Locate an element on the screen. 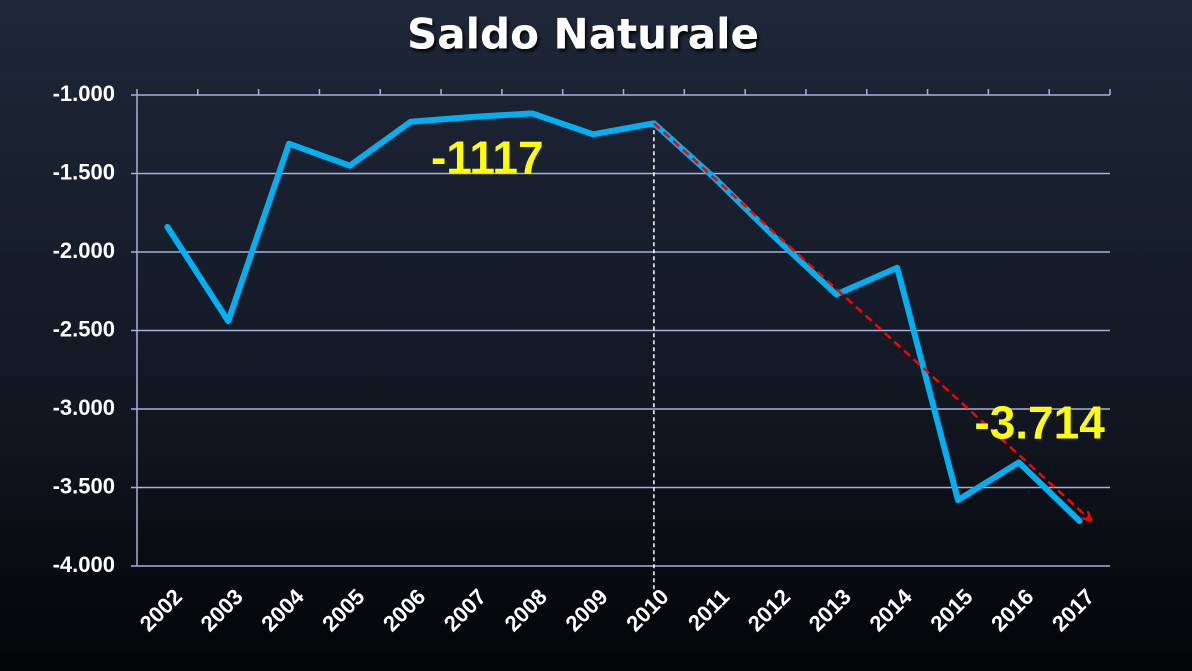 This screenshot has width=1192, height=671. chart-title: Saldo Naturale is located at coordinates (583, 34).